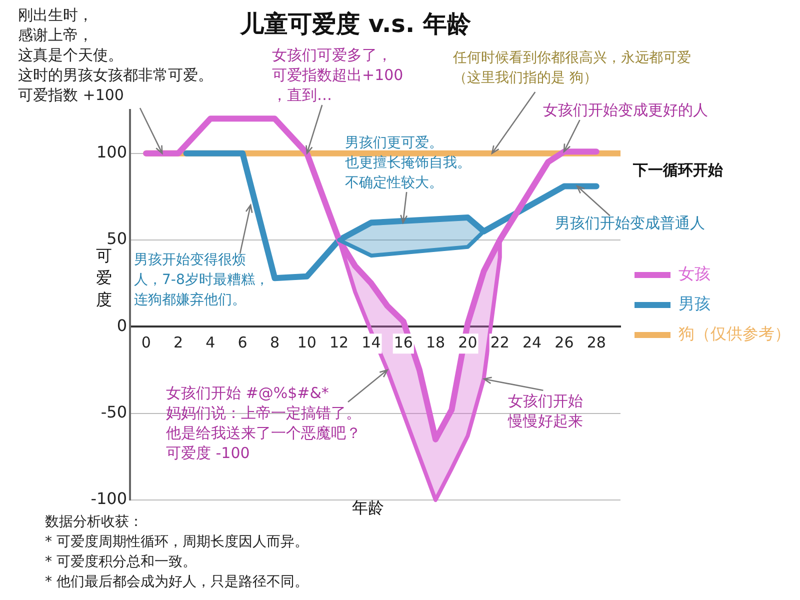 This screenshot has height=600, width=800. Describe the element at coordinates (368, 508) in the screenshot. I see `x-axis-title: 年龄` at that location.